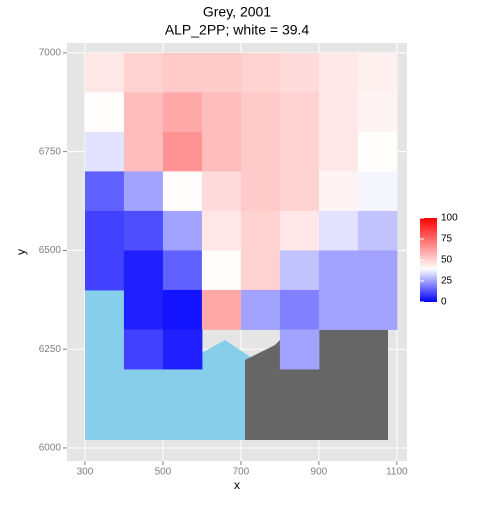 The image size is (500, 505). I want to click on x-tick-label: 700, so click(241, 472).